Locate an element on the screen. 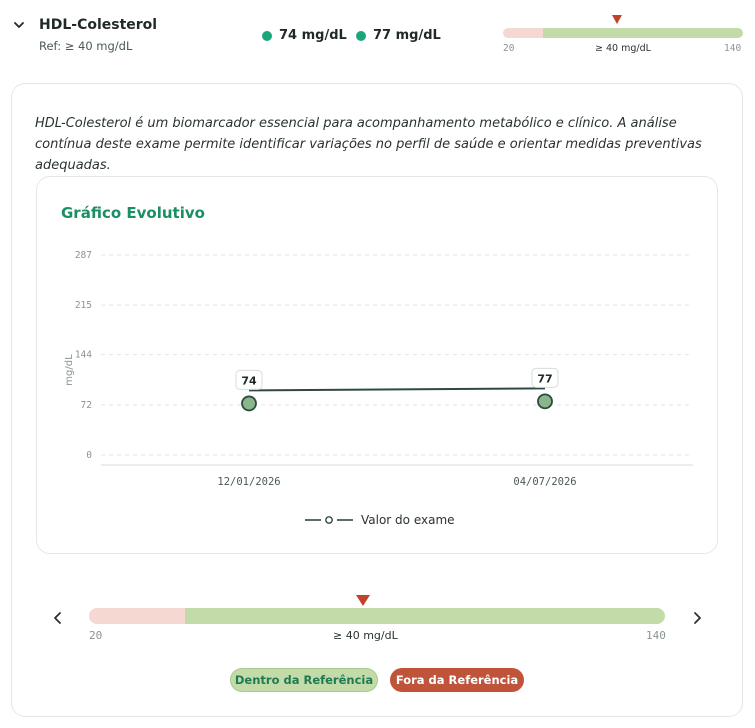  series-line is located at coordinates (397, 389).